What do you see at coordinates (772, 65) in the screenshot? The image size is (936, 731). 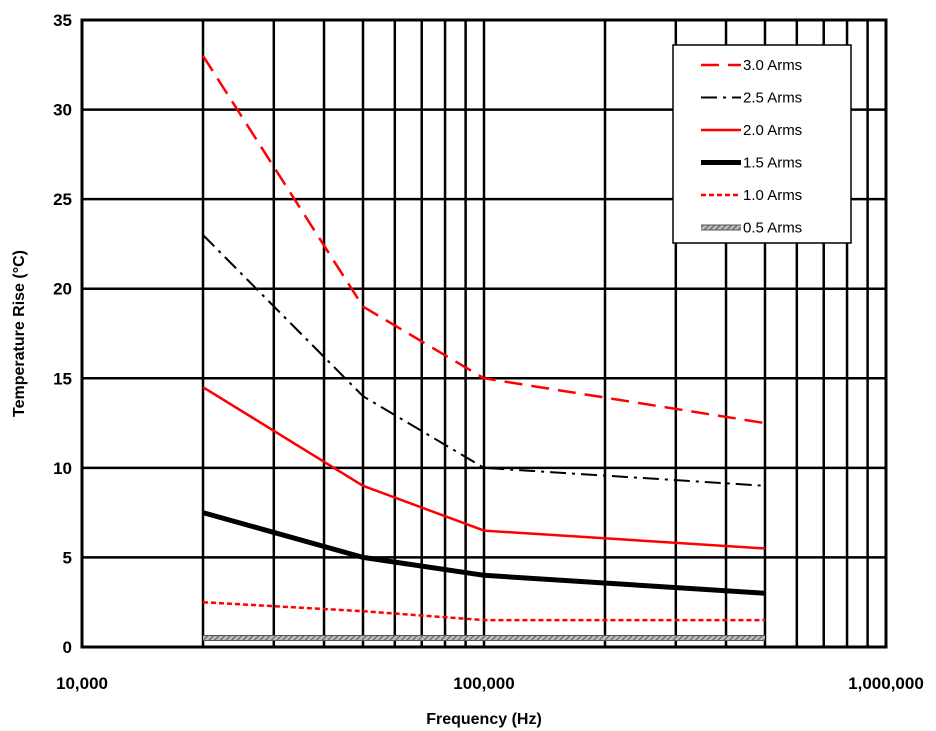 I see `legend-label: 3.0 Arms` at bounding box center [772, 65].